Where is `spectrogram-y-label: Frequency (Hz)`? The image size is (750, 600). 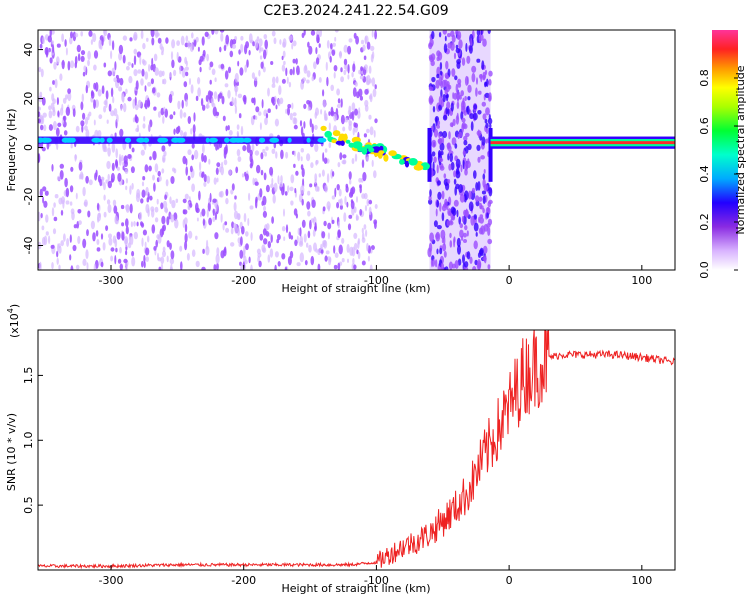 spectrogram-y-label: Frequency (Hz) is located at coordinates (11, 150).